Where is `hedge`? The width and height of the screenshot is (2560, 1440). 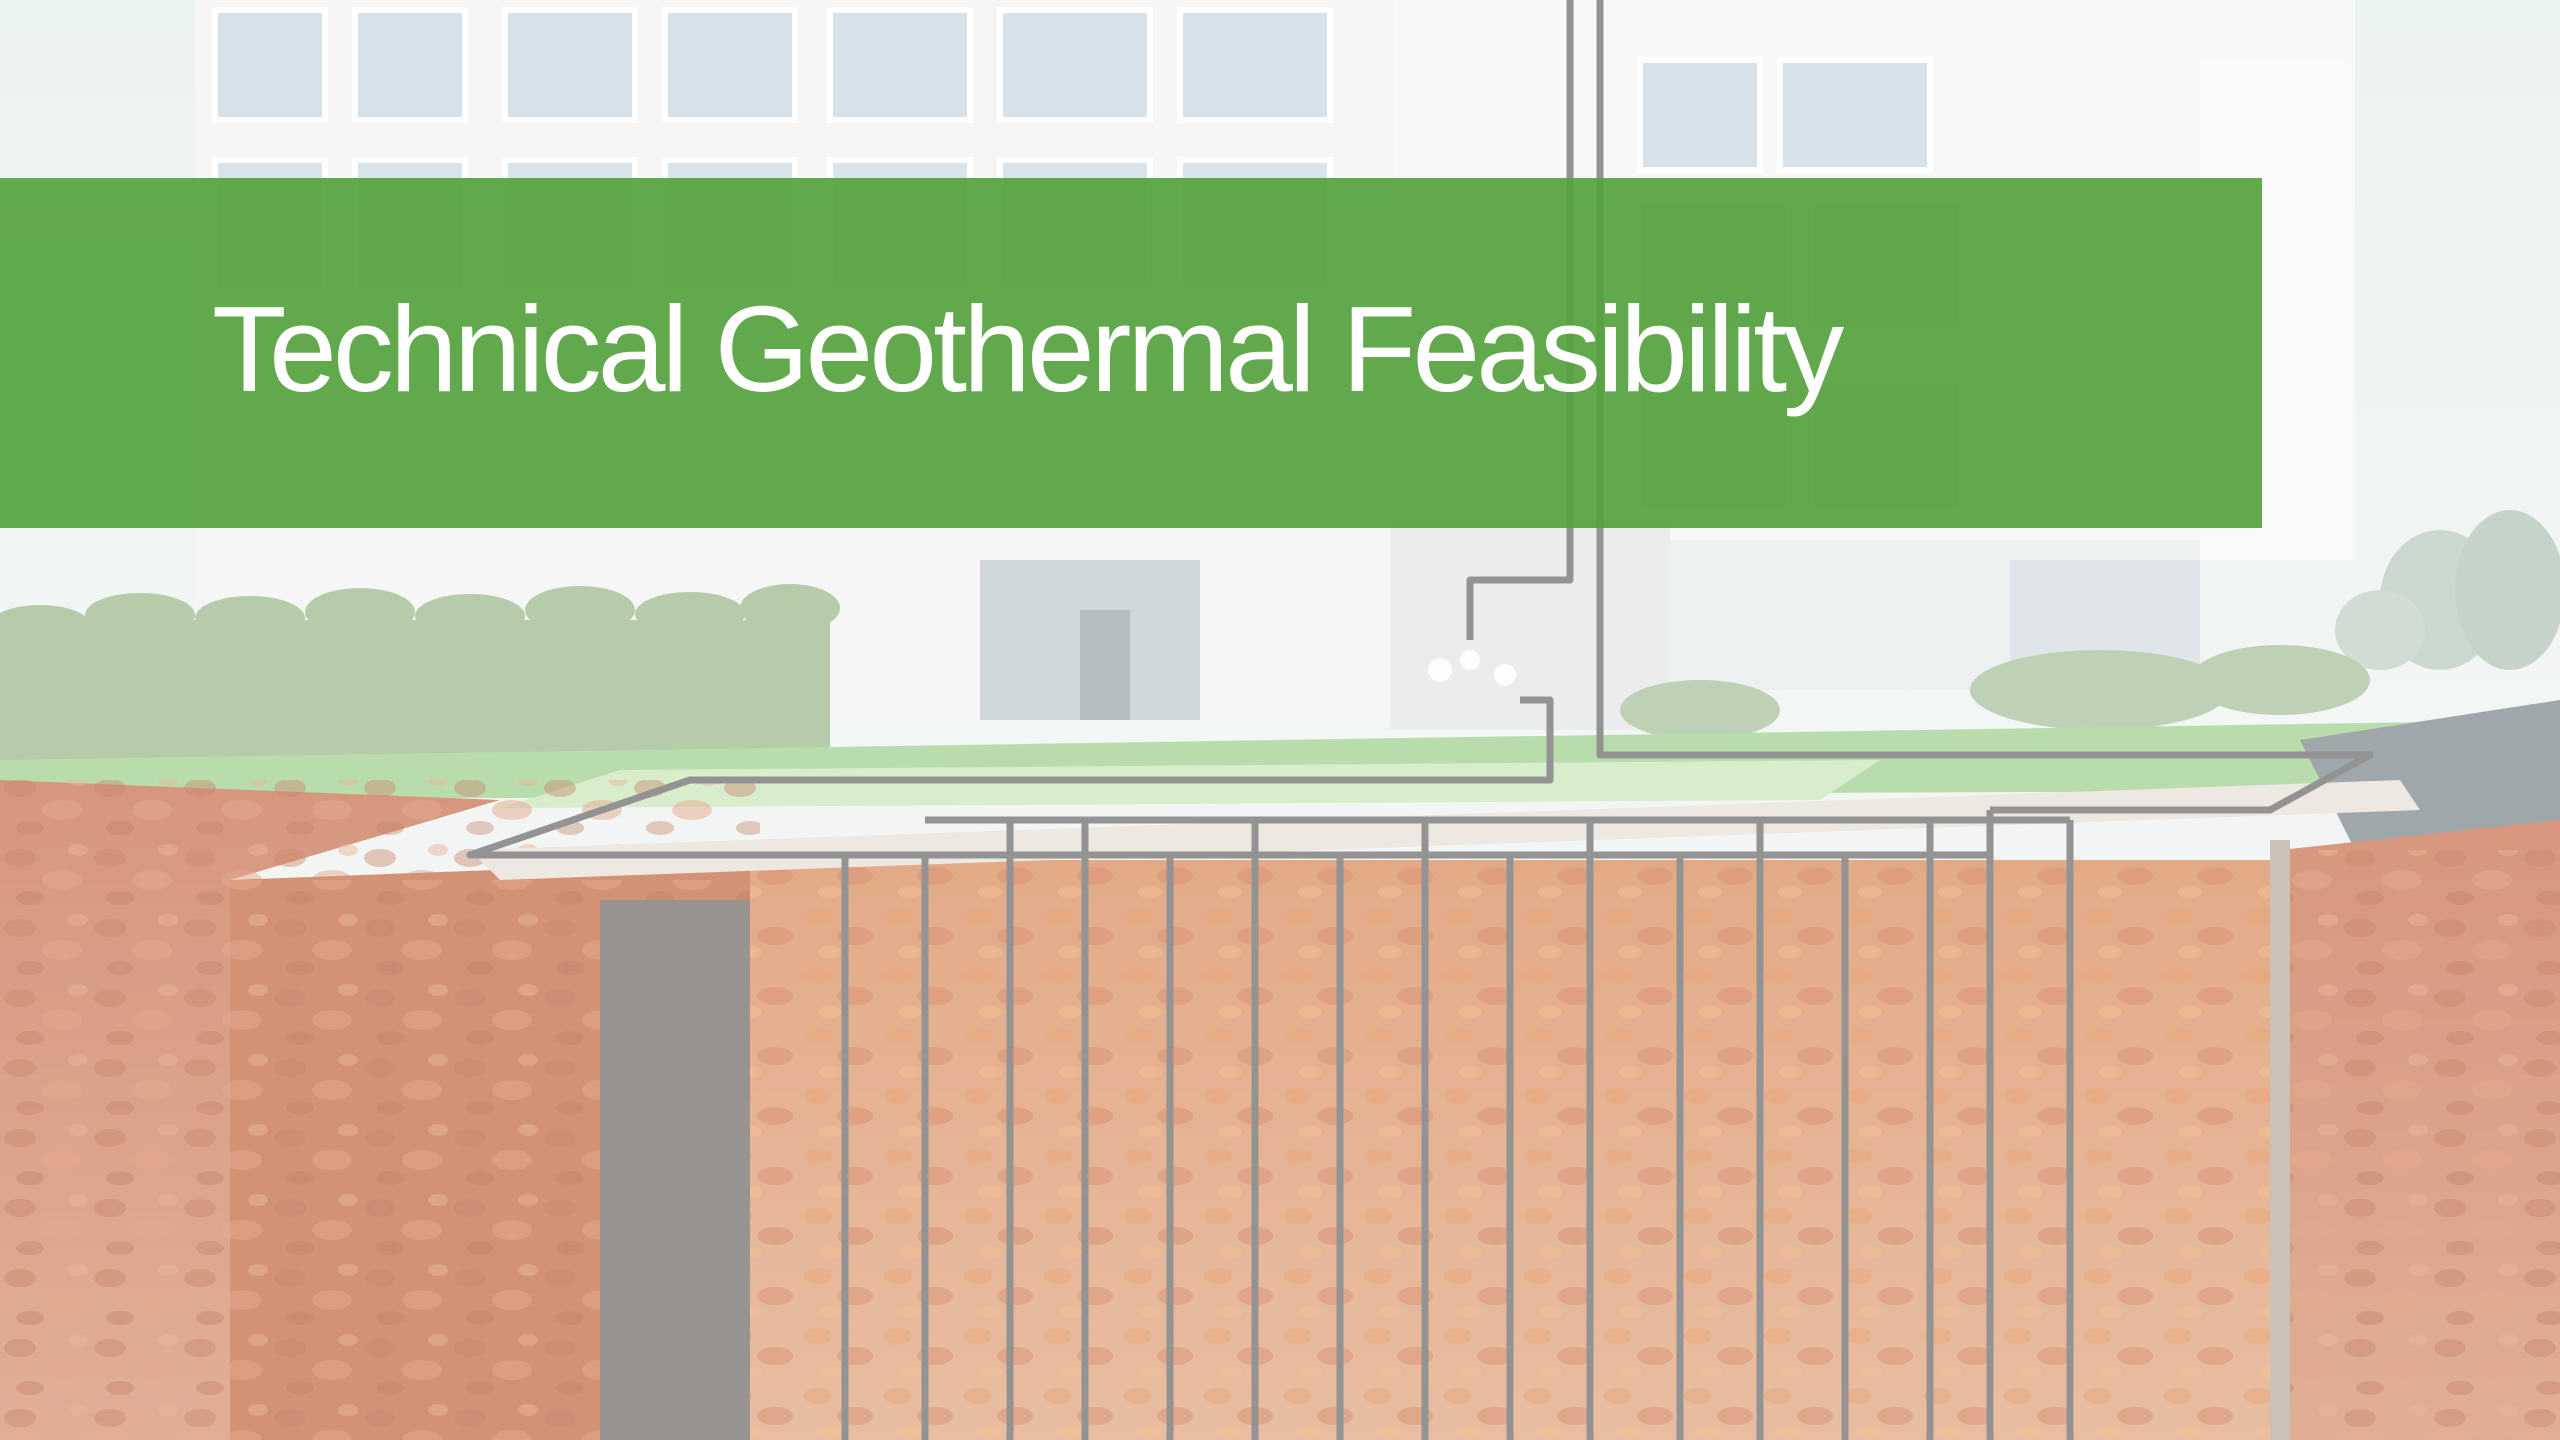
hedge is located at coordinates (420, 672).